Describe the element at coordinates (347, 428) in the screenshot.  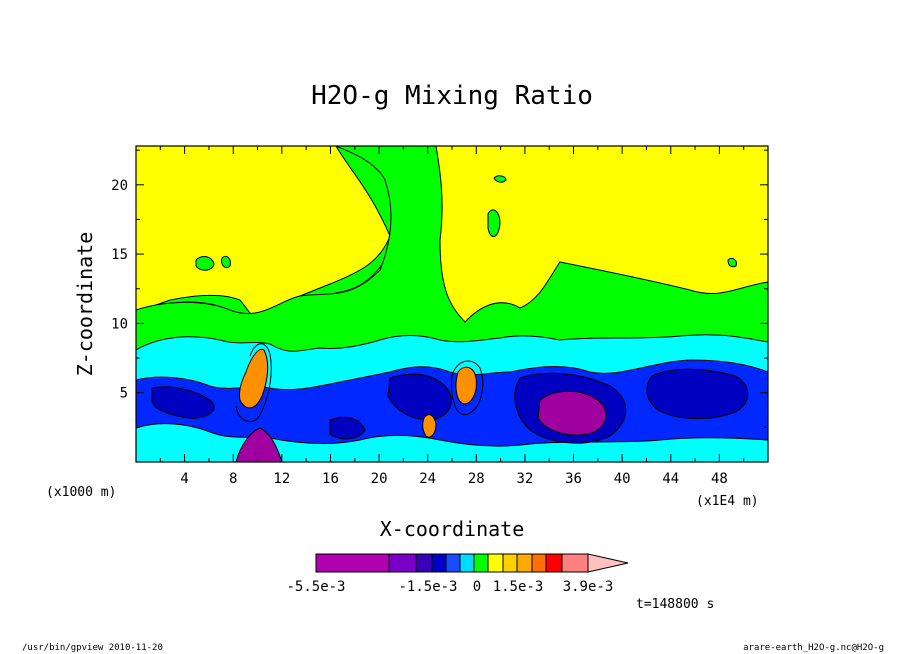
I see `region-navy-lower` at that location.